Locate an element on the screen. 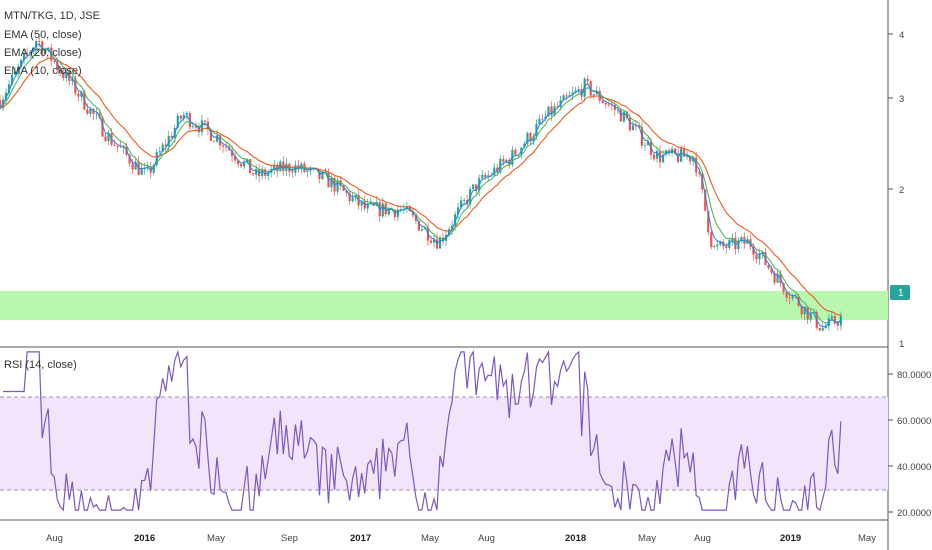  rsi-tick-40: 40.0000 is located at coordinates (914, 467).